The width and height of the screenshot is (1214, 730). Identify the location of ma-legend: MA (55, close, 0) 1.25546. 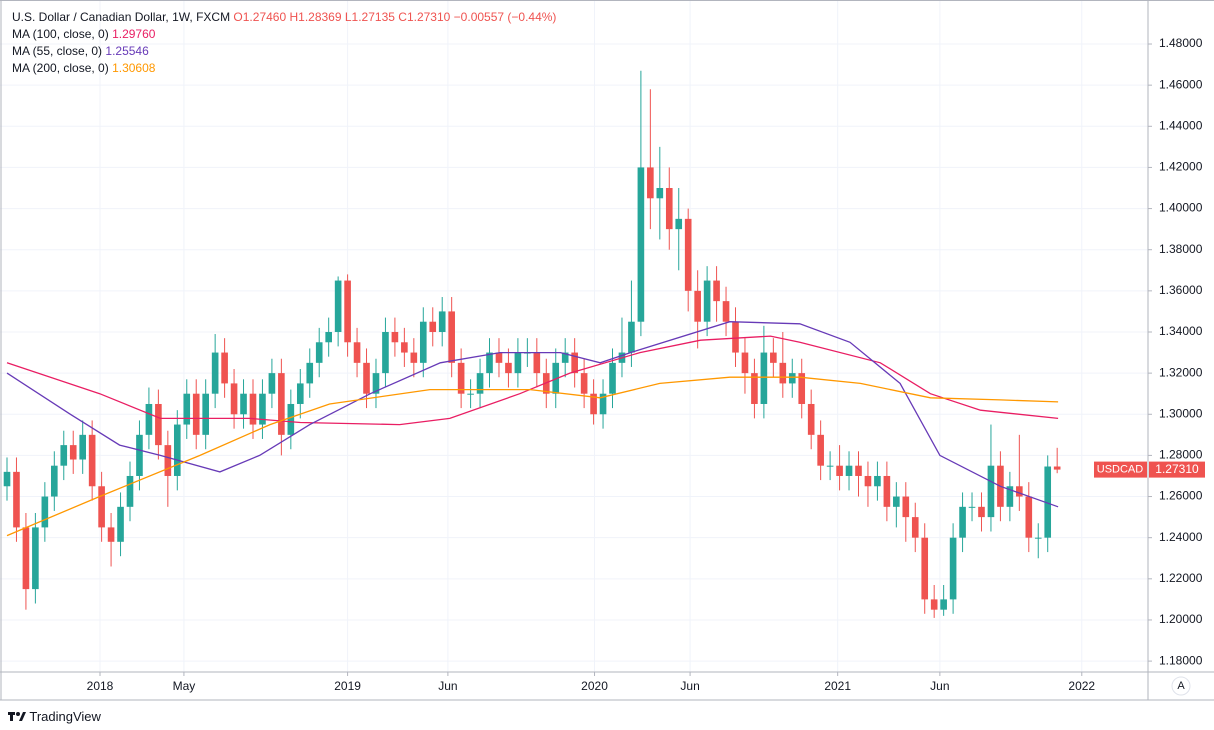
(284, 51).